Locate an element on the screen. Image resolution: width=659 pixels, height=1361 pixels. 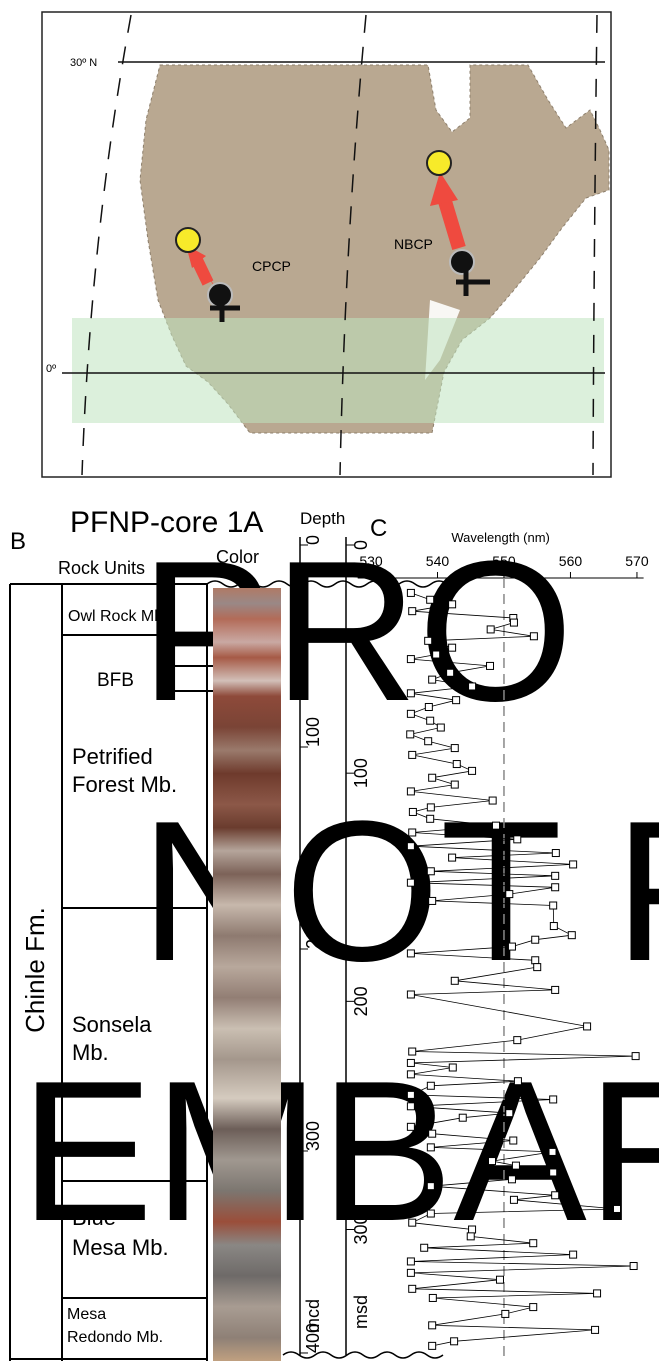
y-tick-label: 0 is located at coordinates (361, 545).